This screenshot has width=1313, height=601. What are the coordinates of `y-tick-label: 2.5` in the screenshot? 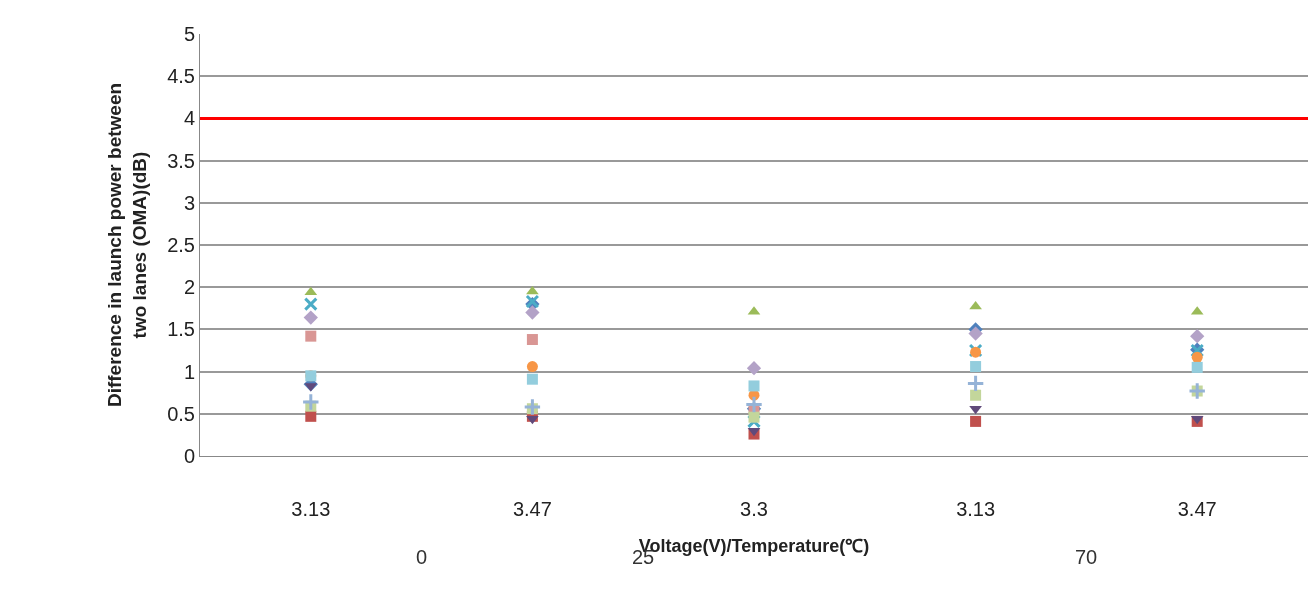 It's located at (181, 245).